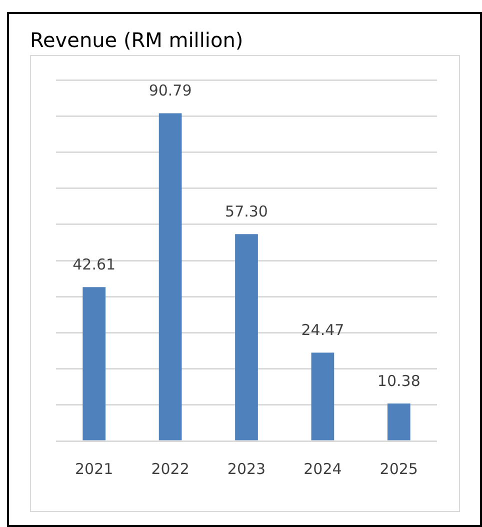  Describe the element at coordinates (323, 469) in the screenshot. I see `x-tick-label: 2024` at that location.